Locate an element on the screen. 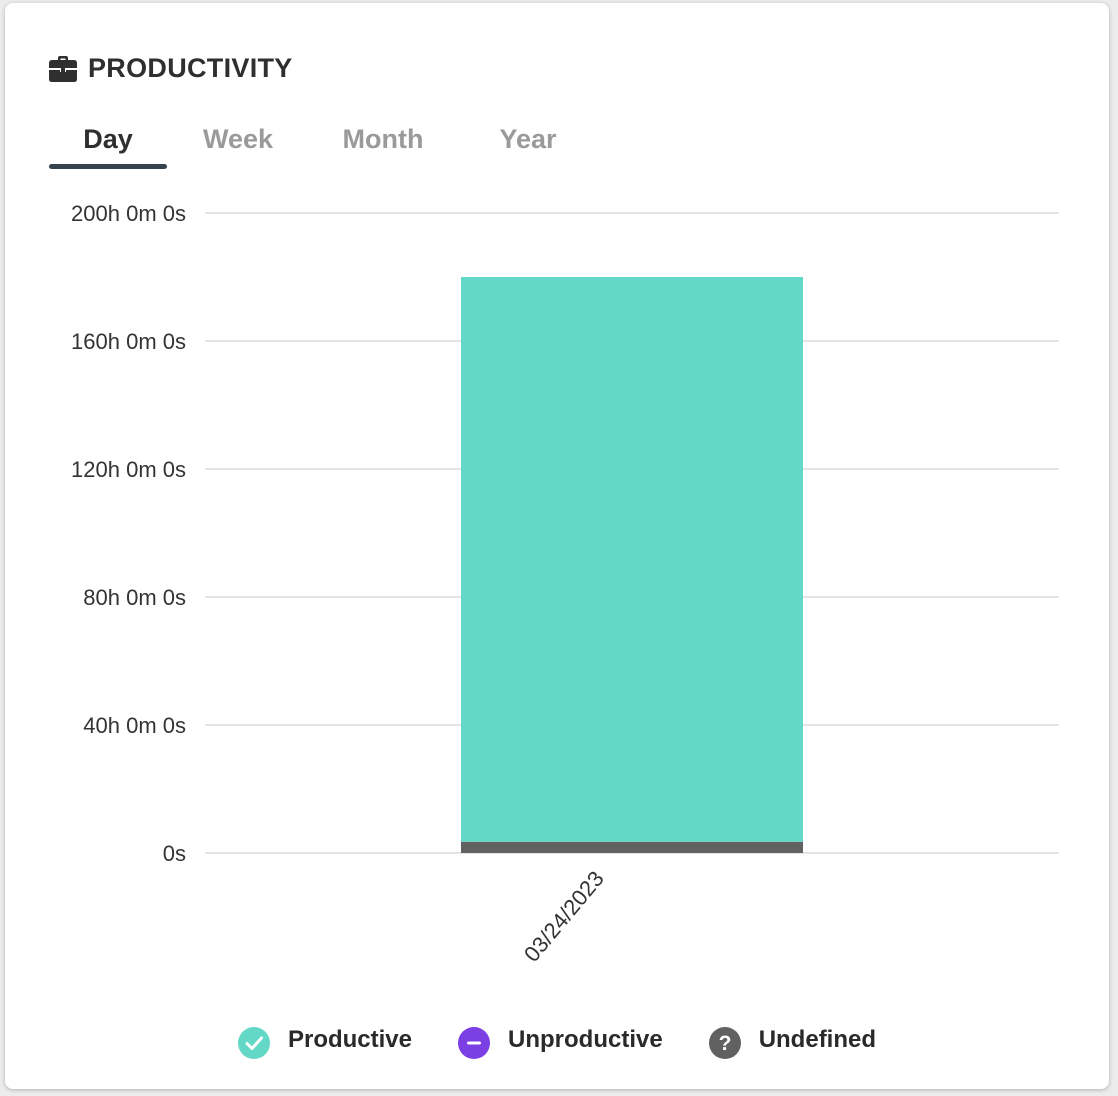 The width and height of the screenshot is (1118, 1096). chart-legend: Productive Unproductive ? Undefined is located at coordinates (557, 1040).